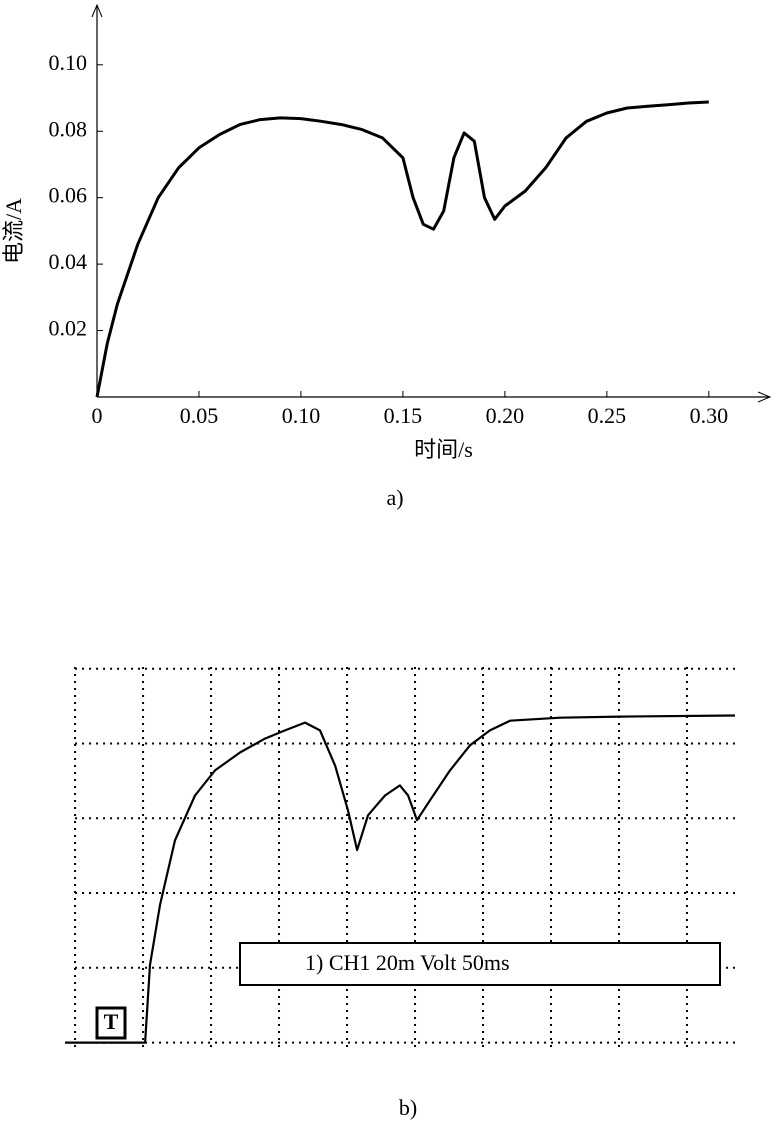  I want to click on y-tick-label: 0.02, so click(68, 328).